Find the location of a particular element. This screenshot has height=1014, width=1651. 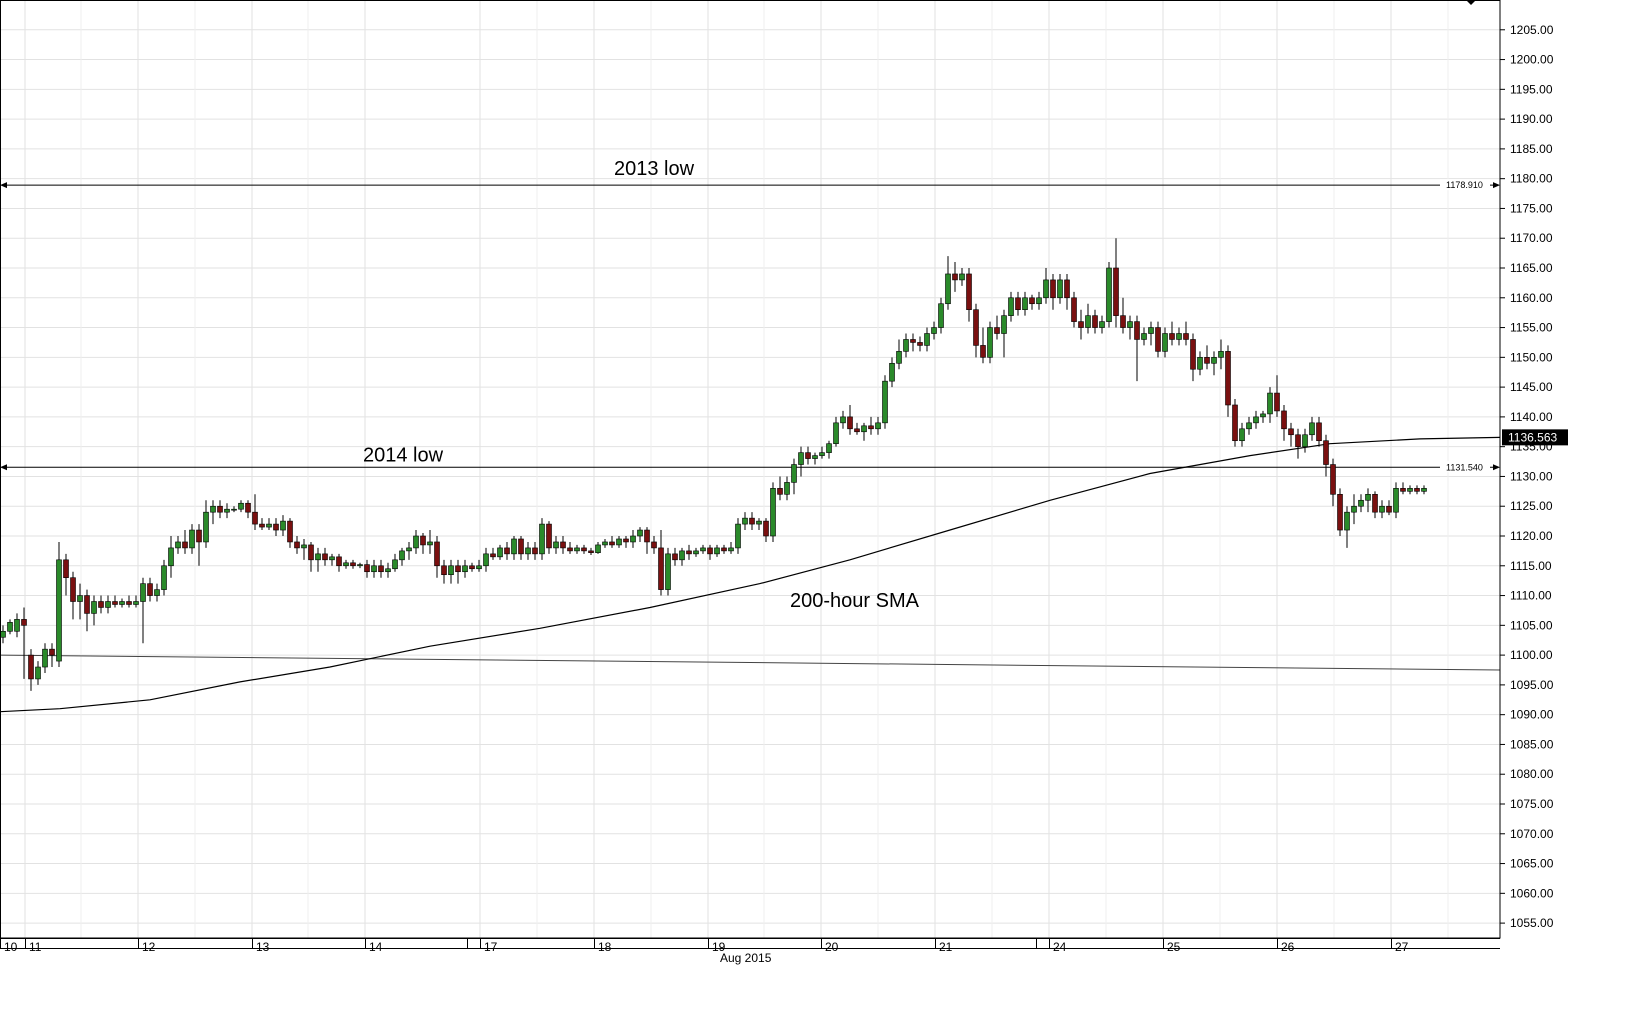

x-tick-label: 14 is located at coordinates (376, 947).